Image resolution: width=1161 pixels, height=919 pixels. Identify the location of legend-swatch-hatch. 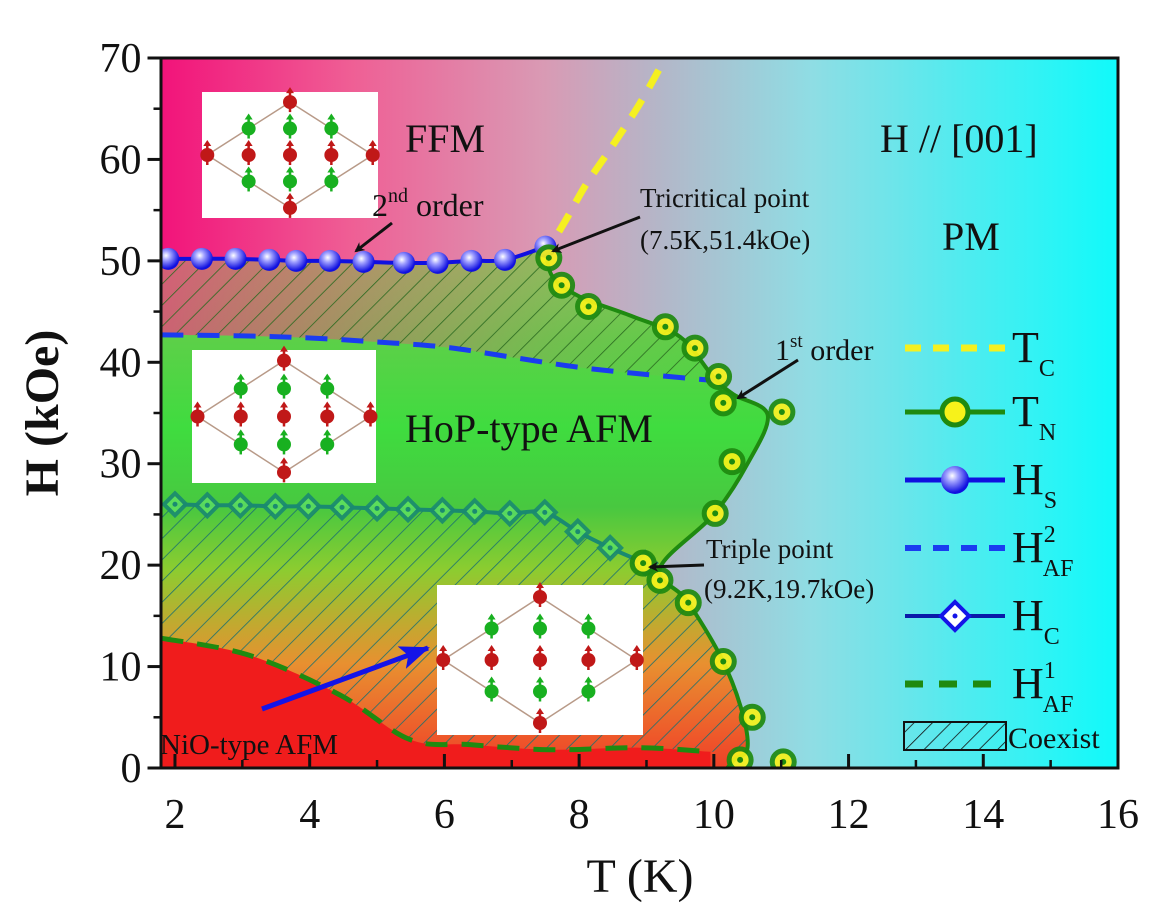
(955, 736).